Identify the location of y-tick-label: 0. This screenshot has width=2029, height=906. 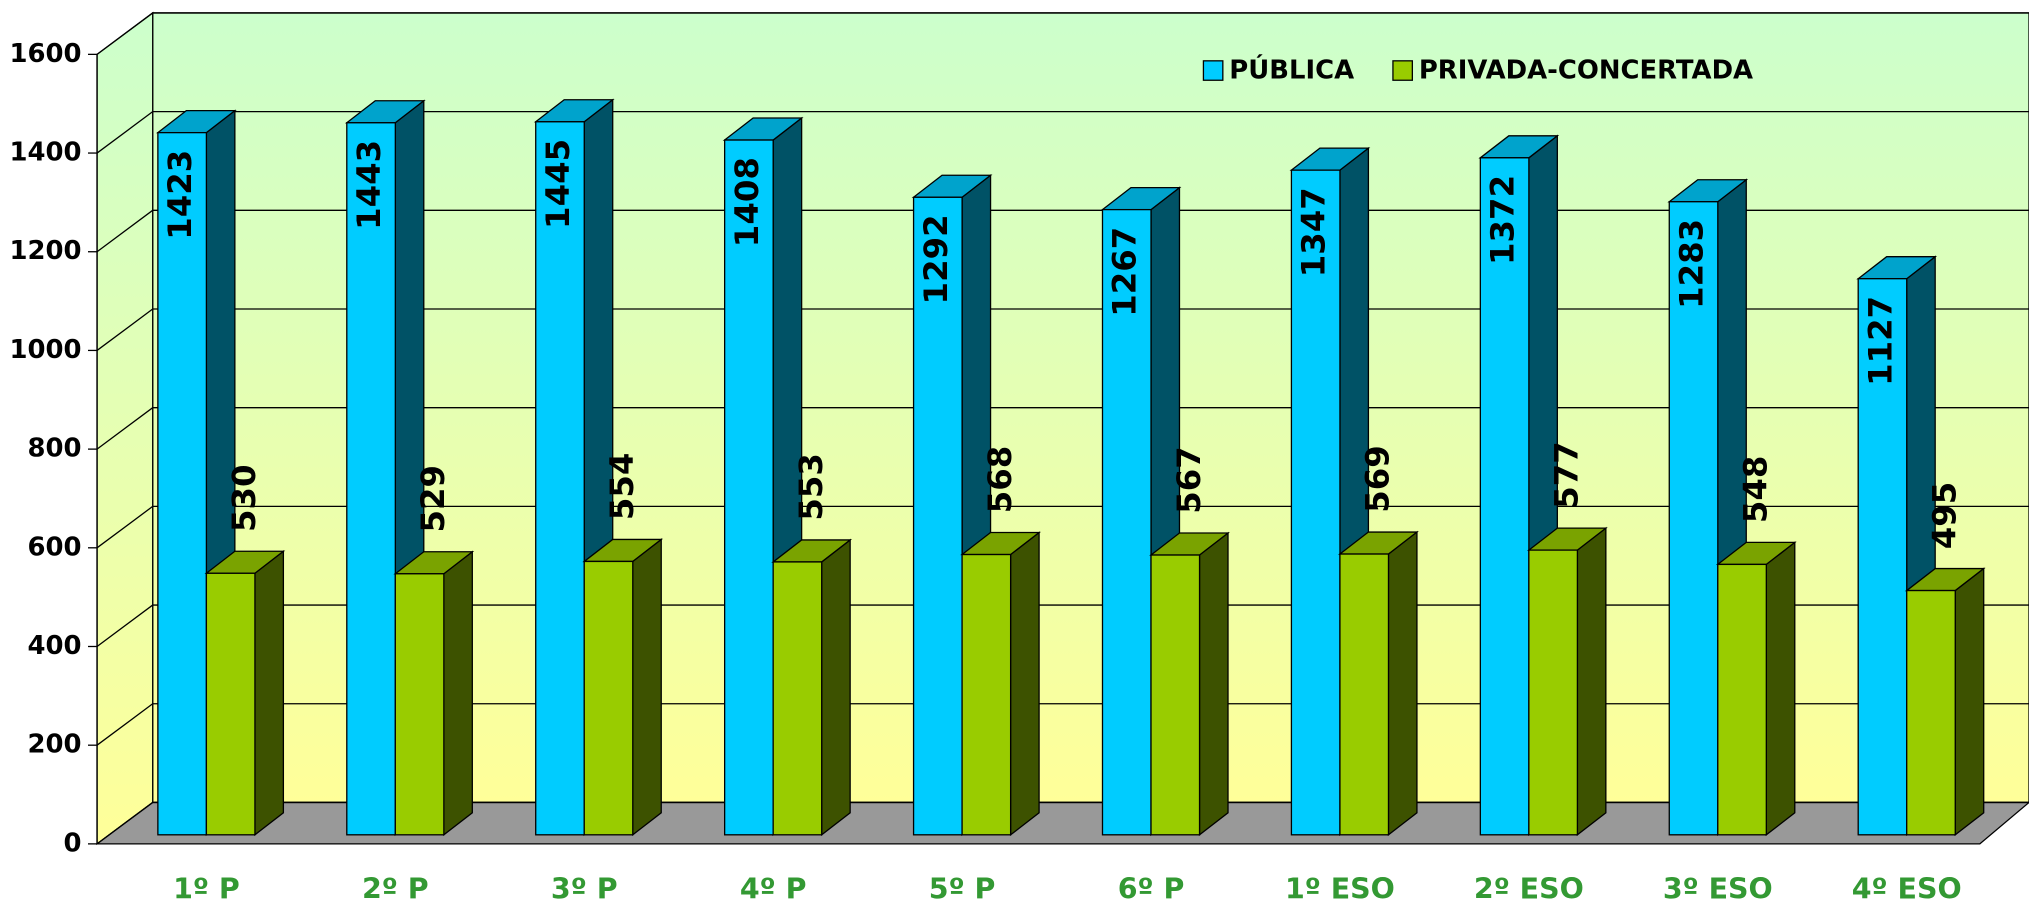
(73, 843).